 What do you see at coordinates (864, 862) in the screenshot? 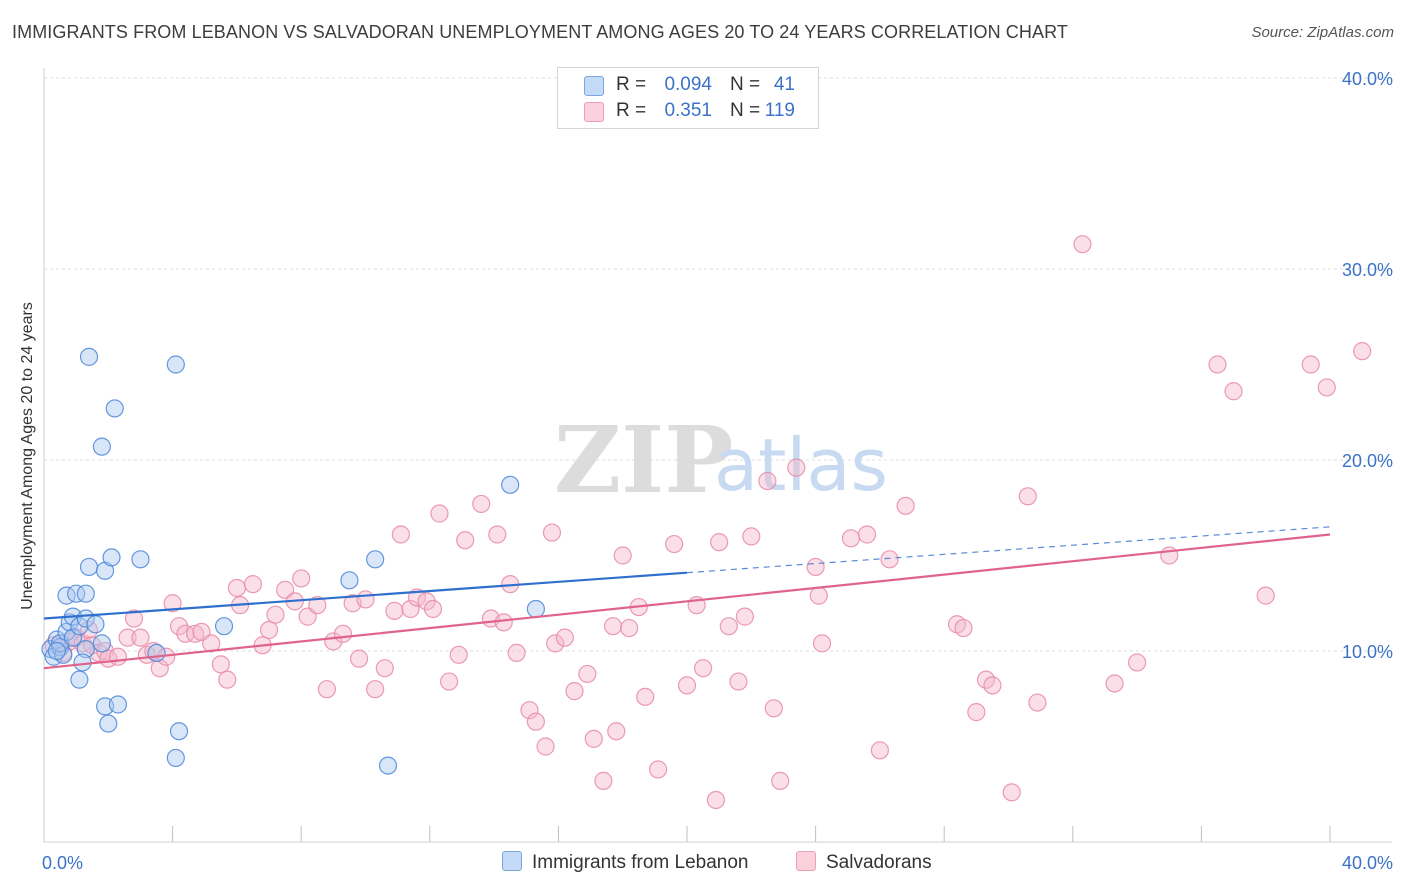
I see `legend-item-salvadorans: Salvadorans` at bounding box center [864, 862].